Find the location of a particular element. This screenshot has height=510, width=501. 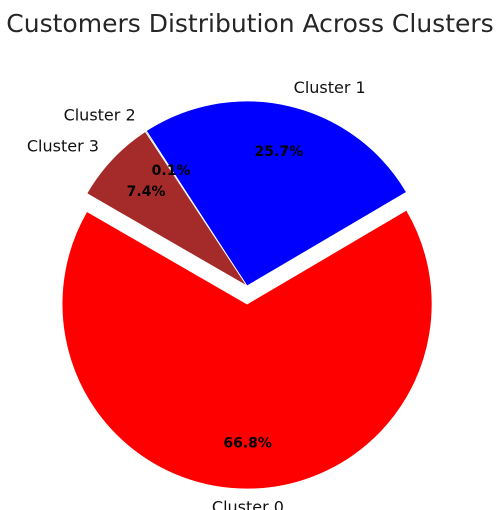

slice-label-cluster-3: Cluster 3 is located at coordinates (63, 145).